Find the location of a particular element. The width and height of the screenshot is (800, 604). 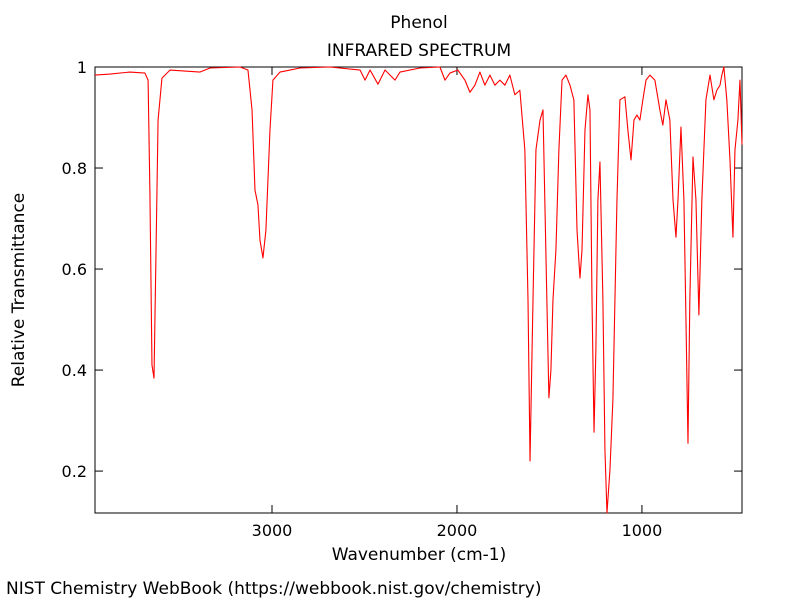

y-tick-label: 0.2 is located at coordinates (74, 471).